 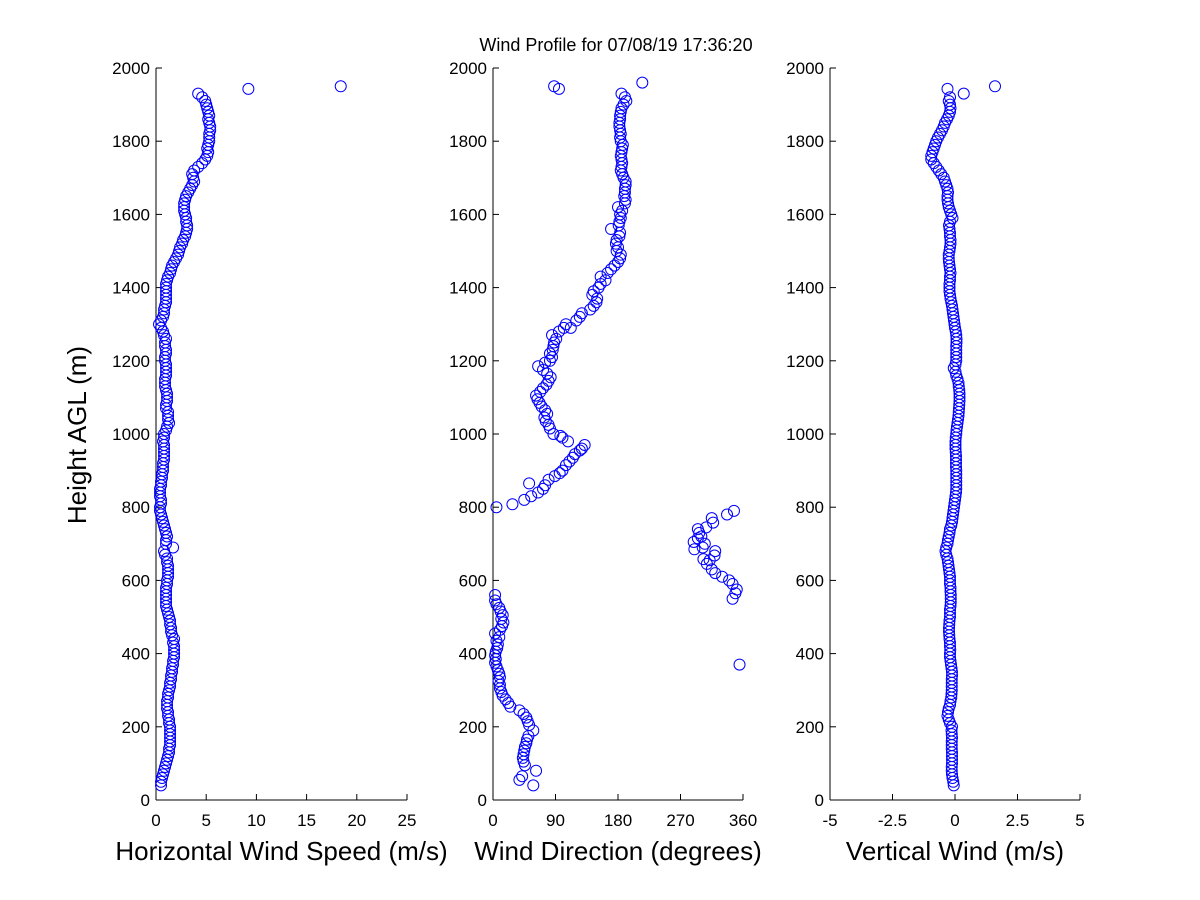 What do you see at coordinates (468, 361) in the screenshot?
I see `y-tick-label-direction: 1200` at bounding box center [468, 361].